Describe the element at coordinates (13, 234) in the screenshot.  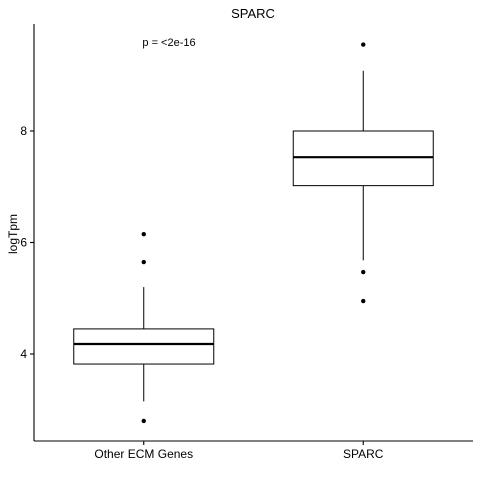
I see `y-axis-label: logTpm` at that location.